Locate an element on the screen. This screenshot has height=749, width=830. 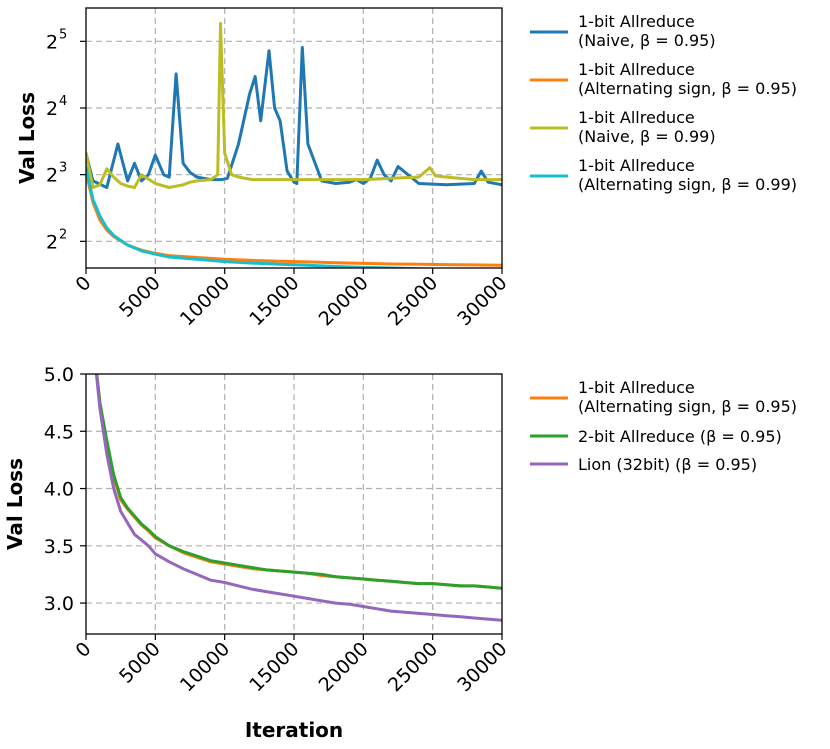
top-x-tick-label: 15000 is located at coordinates (274, 301).